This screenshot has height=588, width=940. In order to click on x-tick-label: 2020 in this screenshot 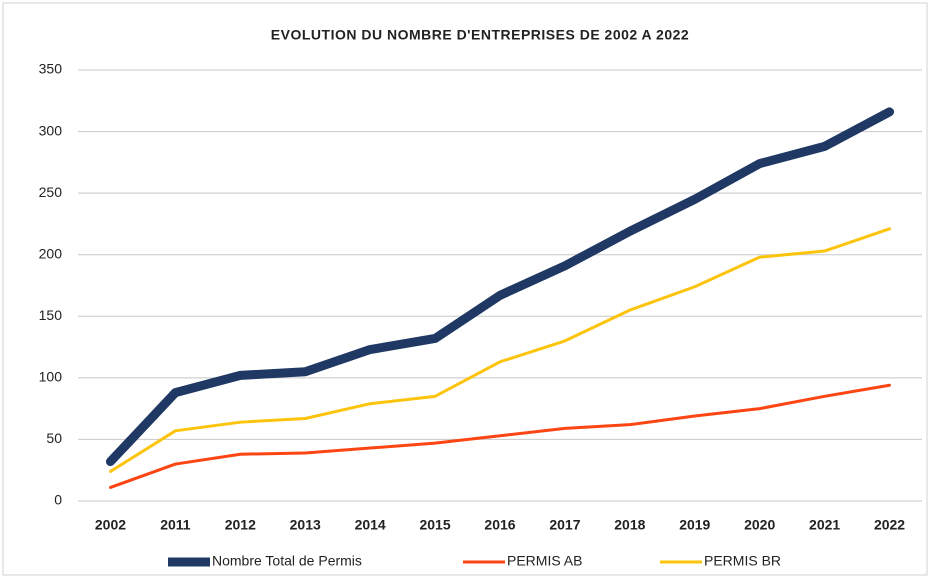, I will do `click(759, 525)`.